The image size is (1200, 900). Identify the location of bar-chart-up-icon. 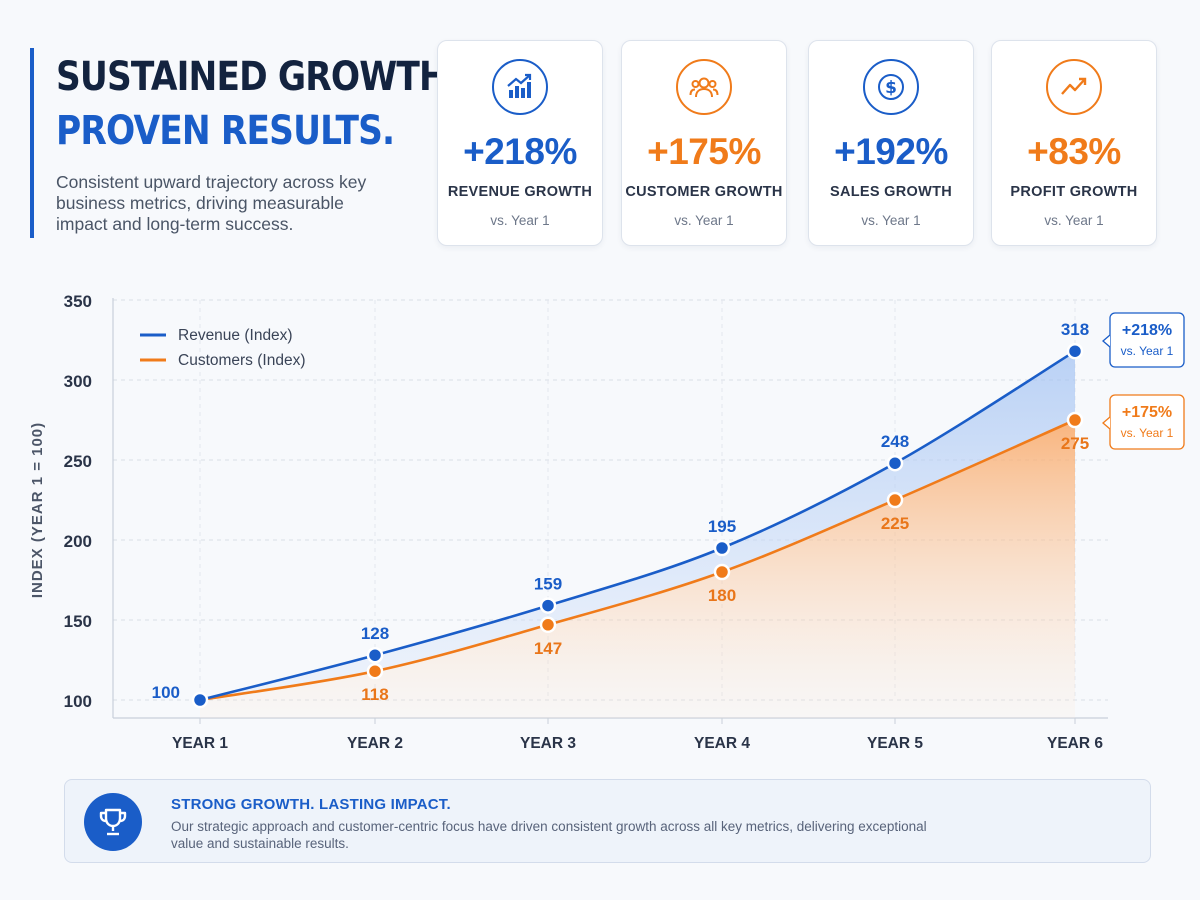
(520, 87).